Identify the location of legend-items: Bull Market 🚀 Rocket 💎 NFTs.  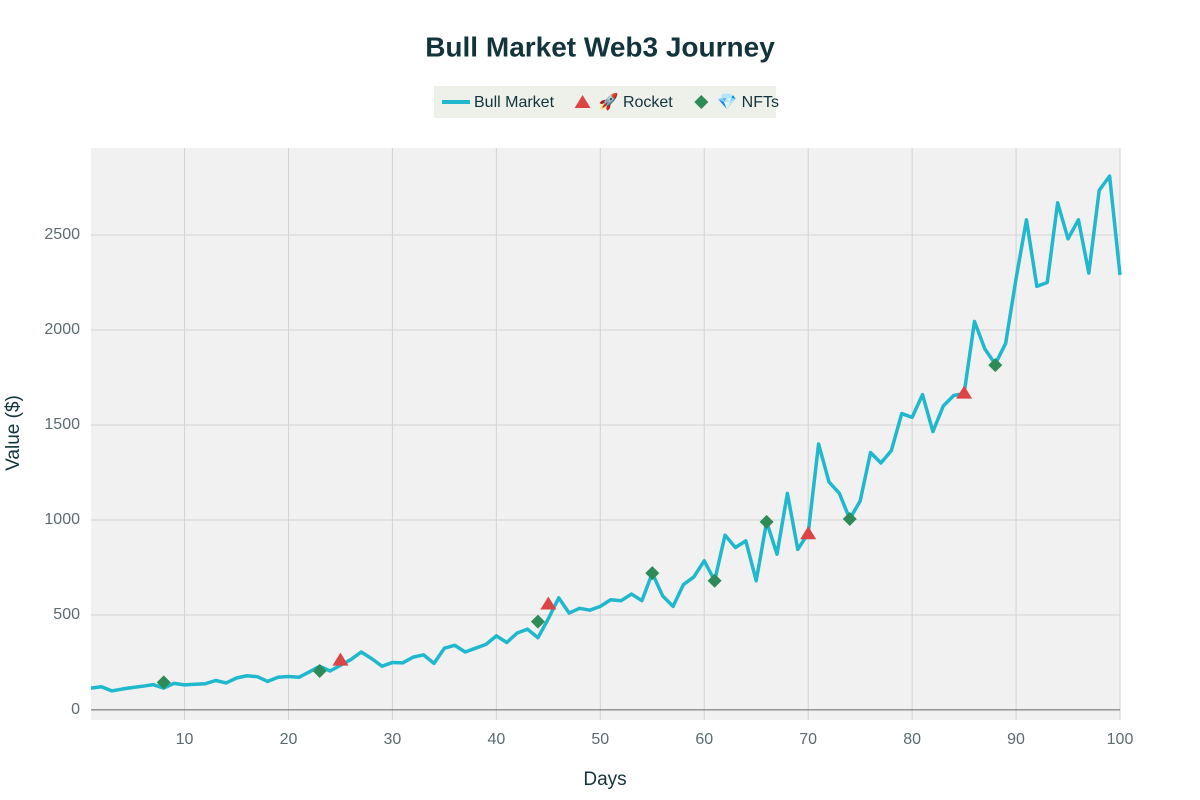
(610, 101).